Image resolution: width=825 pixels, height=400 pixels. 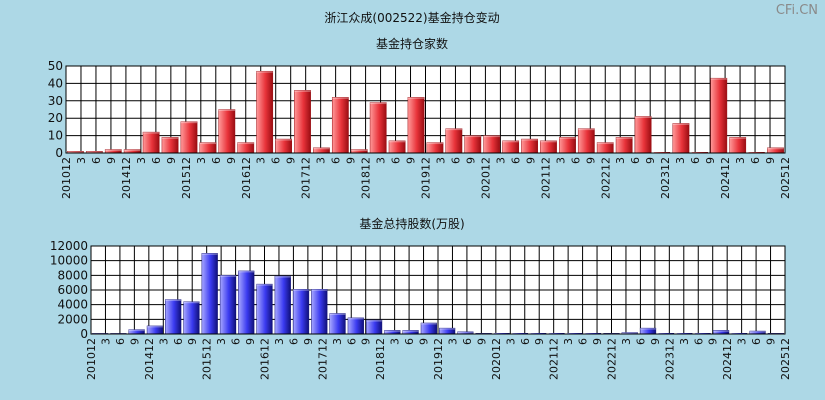 I want to click on x-tick-label: 202512, so click(x=785, y=178).